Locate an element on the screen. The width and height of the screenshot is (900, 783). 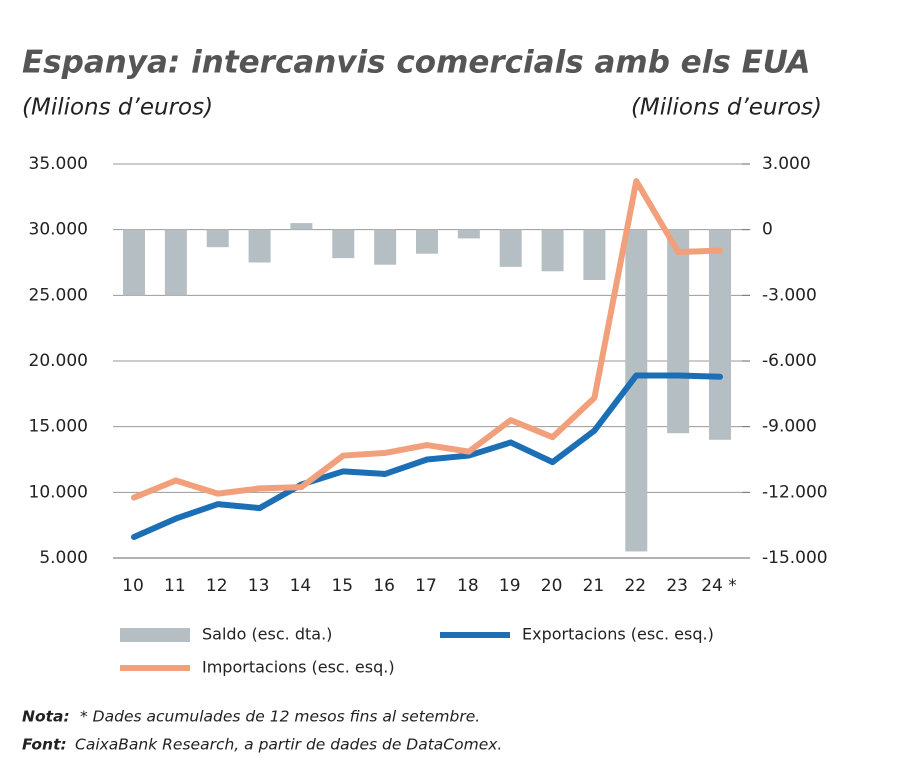
y2-tick-label: -15.000 is located at coordinates (795, 558).